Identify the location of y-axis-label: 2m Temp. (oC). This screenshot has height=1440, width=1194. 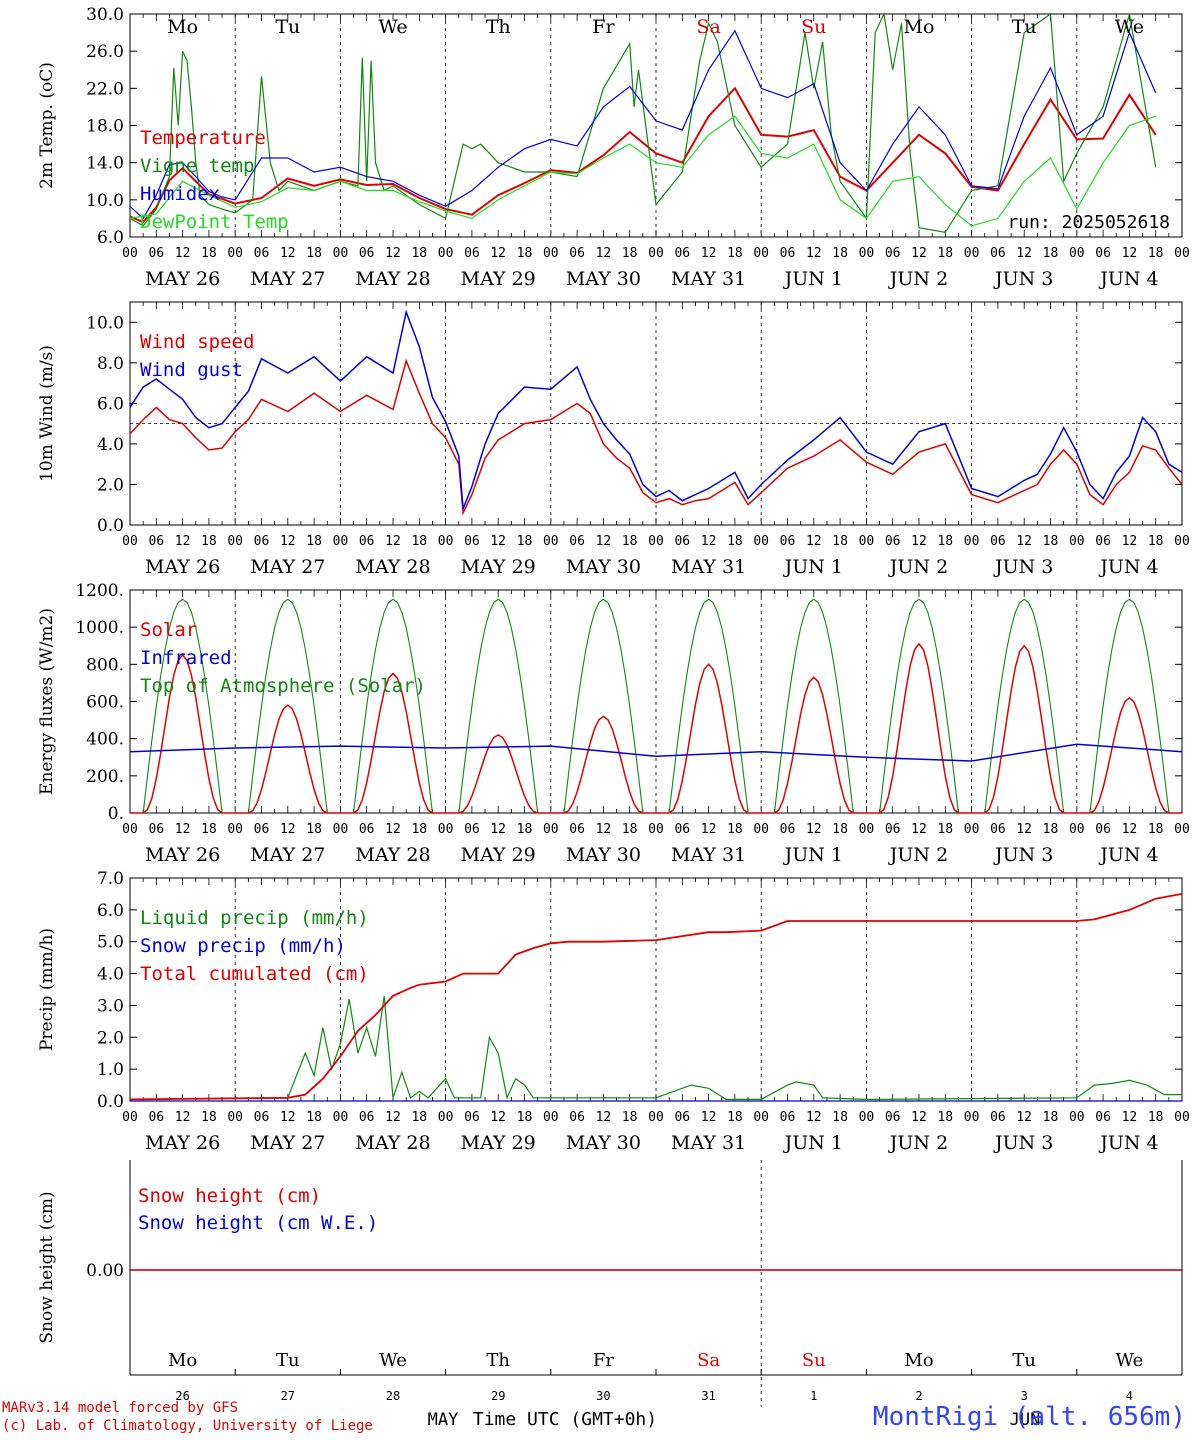
(47, 125).